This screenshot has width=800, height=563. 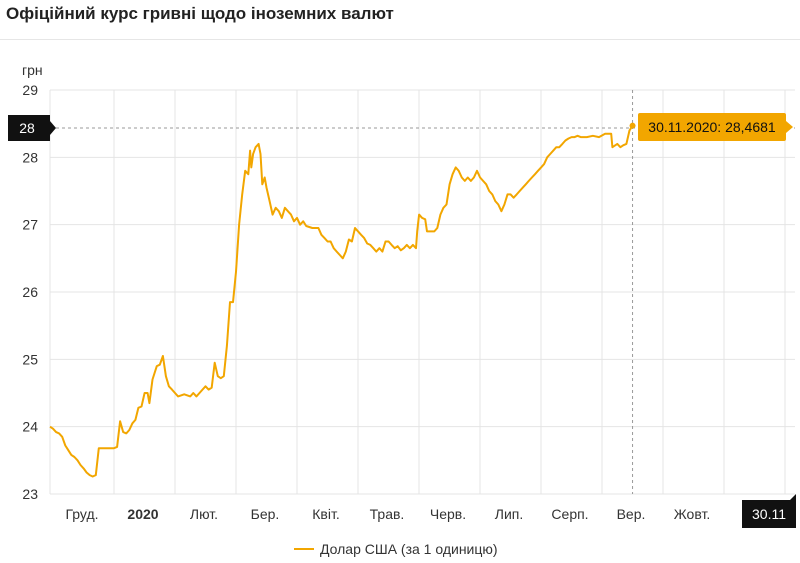 What do you see at coordinates (30, 427) in the screenshot?
I see `y-tick-label: 24` at bounding box center [30, 427].